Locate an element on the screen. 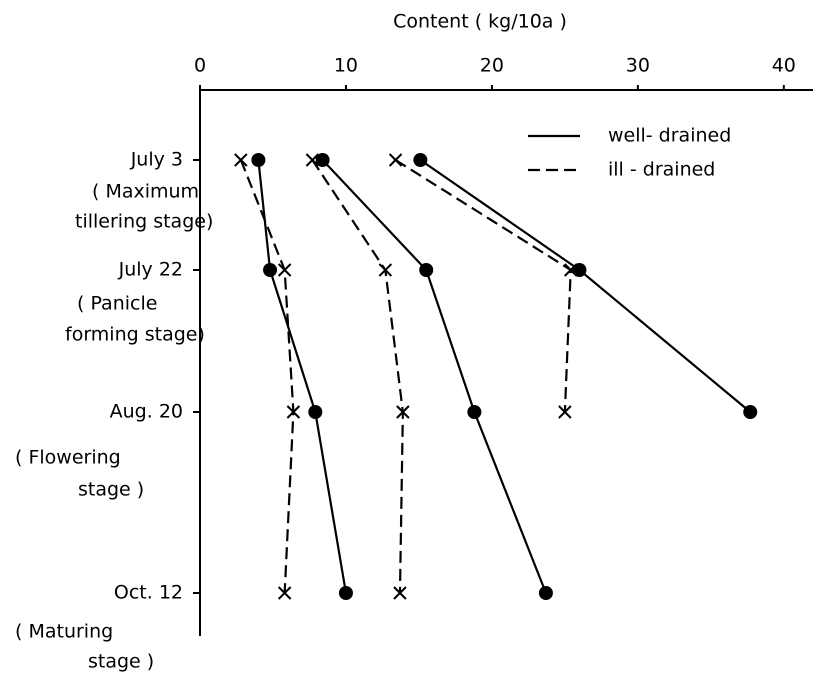 The width and height of the screenshot is (822, 675). stage-label: ( Maturing is located at coordinates (64, 632).